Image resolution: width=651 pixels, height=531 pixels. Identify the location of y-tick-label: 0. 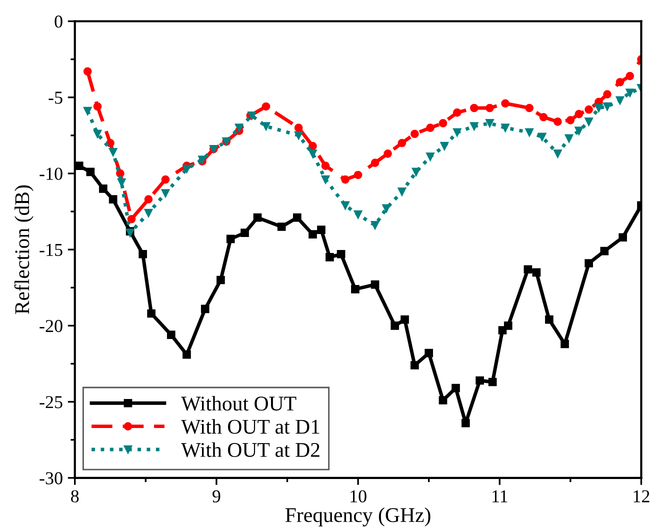
(58, 21).